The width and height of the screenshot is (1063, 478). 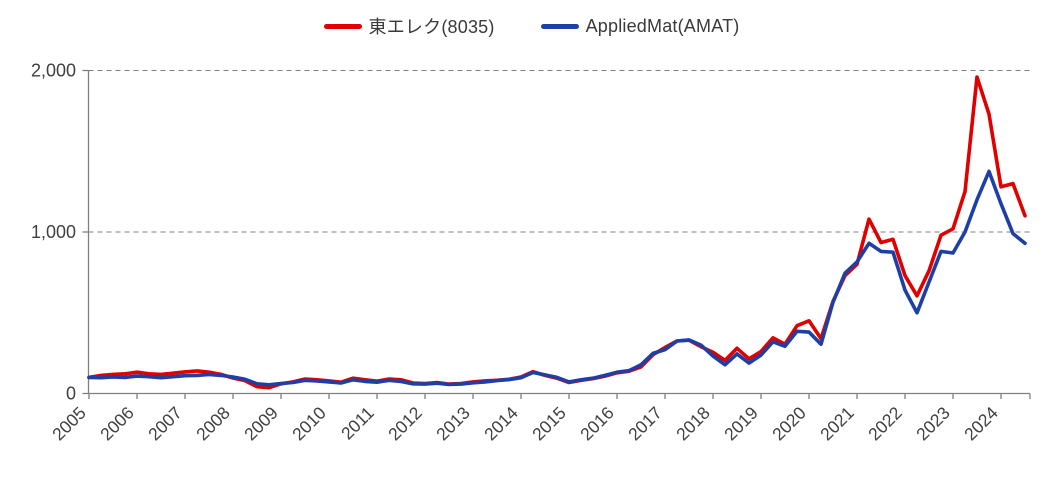 I want to click on x-tick-label: 2023, so click(x=933, y=424).